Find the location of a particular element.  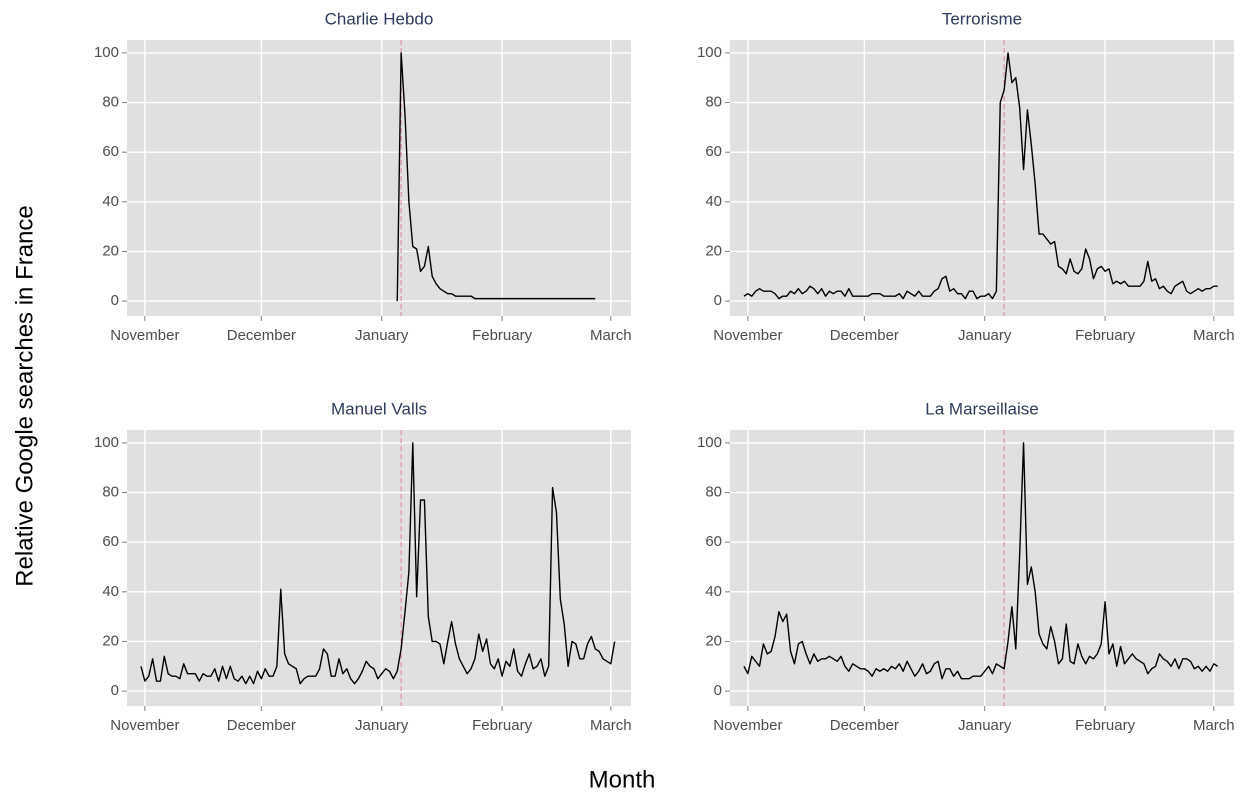

y-axis-label: Relative Google searches in France is located at coordinates (24, 396).